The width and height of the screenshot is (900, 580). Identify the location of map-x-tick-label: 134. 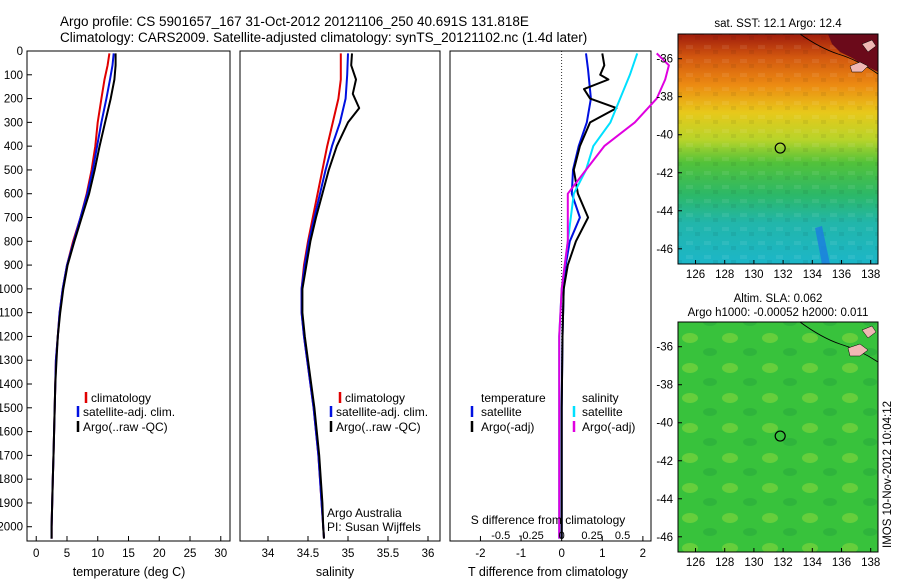
(813, 275).